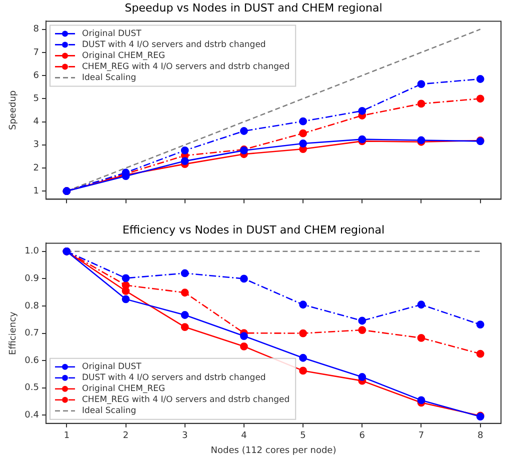  What do you see at coordinates (36, 191) in the screenshot?
I see `y-tick-label: 1` at bounding box center [36, 191].